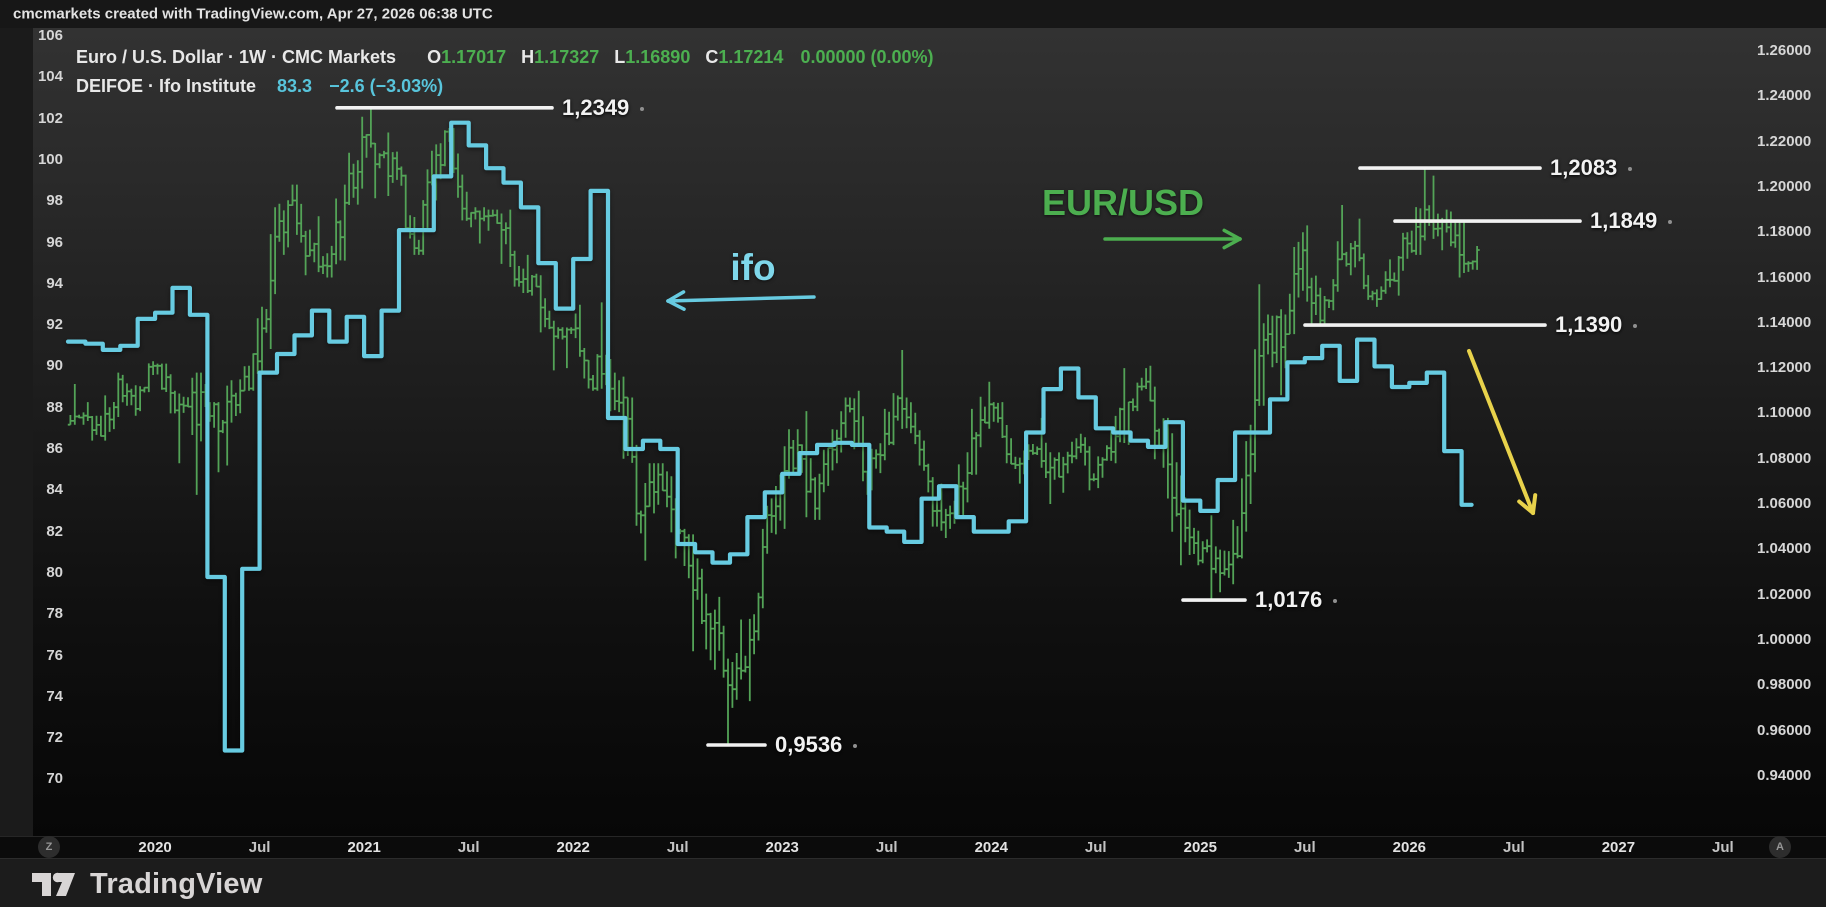 The image size is (1826, 907). I want to click on tradingview-logo-icon, so click(53, 884).